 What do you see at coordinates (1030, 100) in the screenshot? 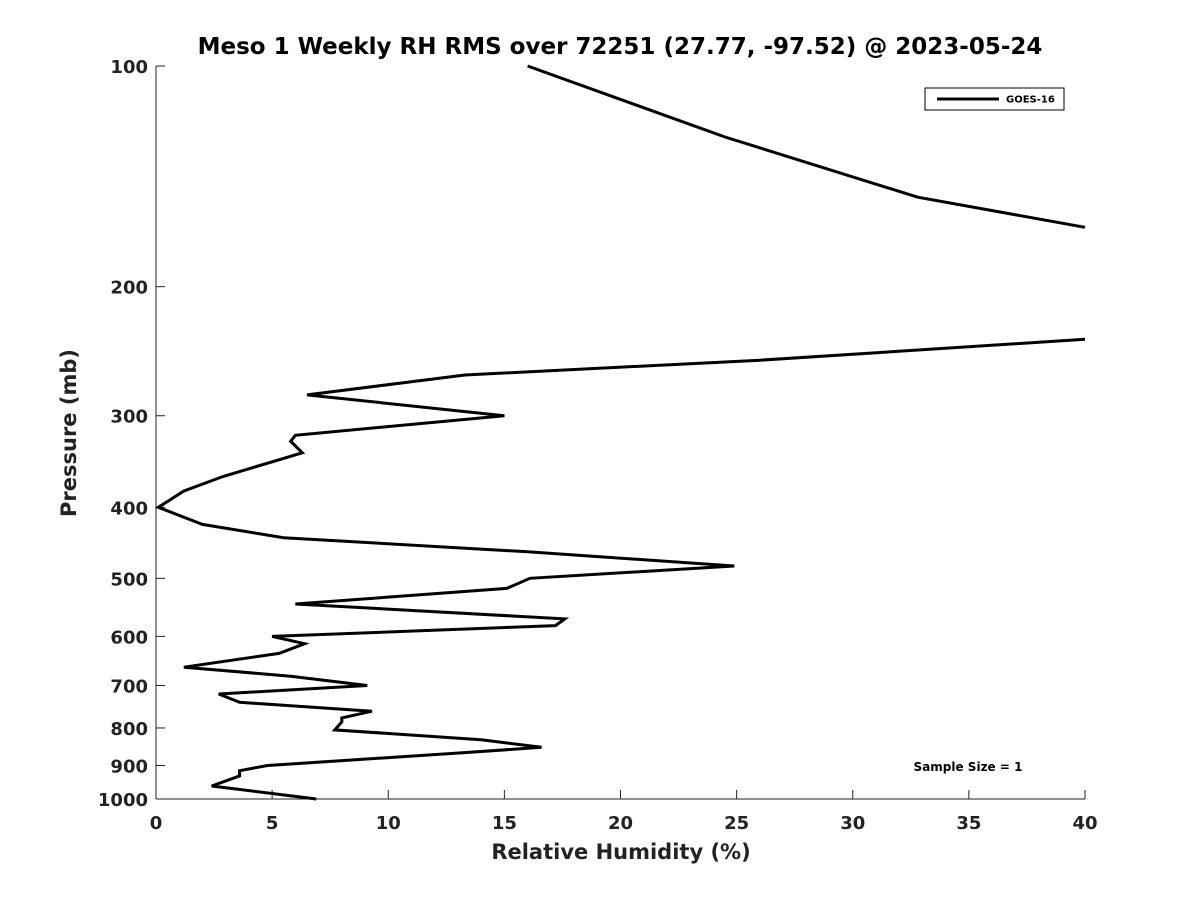
I see `legend-label-goes-16: GOES-16` at bounding box center [1030, 100].